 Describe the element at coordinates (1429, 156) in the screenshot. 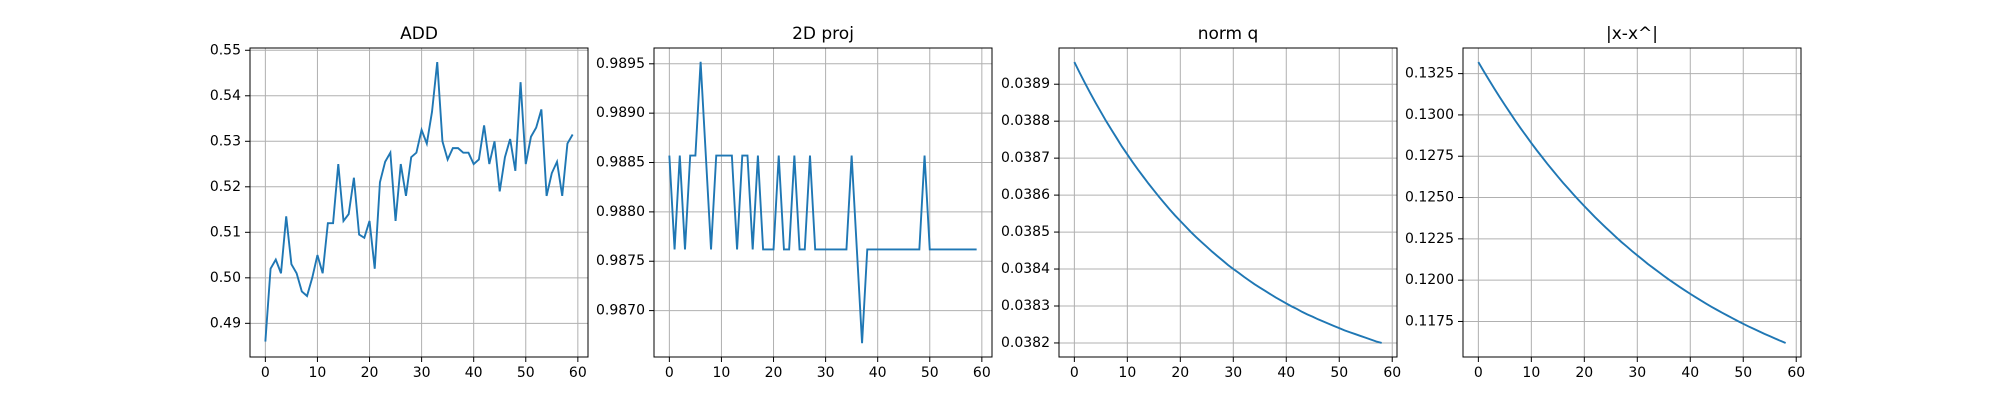

I see `y-tick-label: 0.1275` at that location.